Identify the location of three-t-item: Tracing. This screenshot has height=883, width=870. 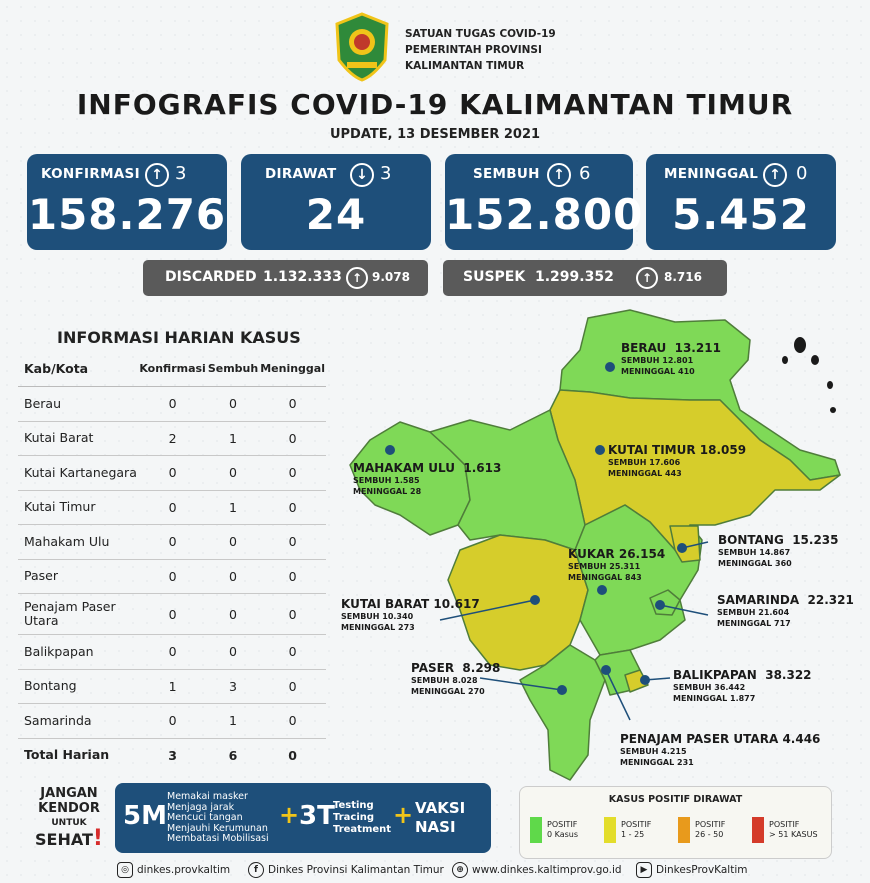
(354, 817).